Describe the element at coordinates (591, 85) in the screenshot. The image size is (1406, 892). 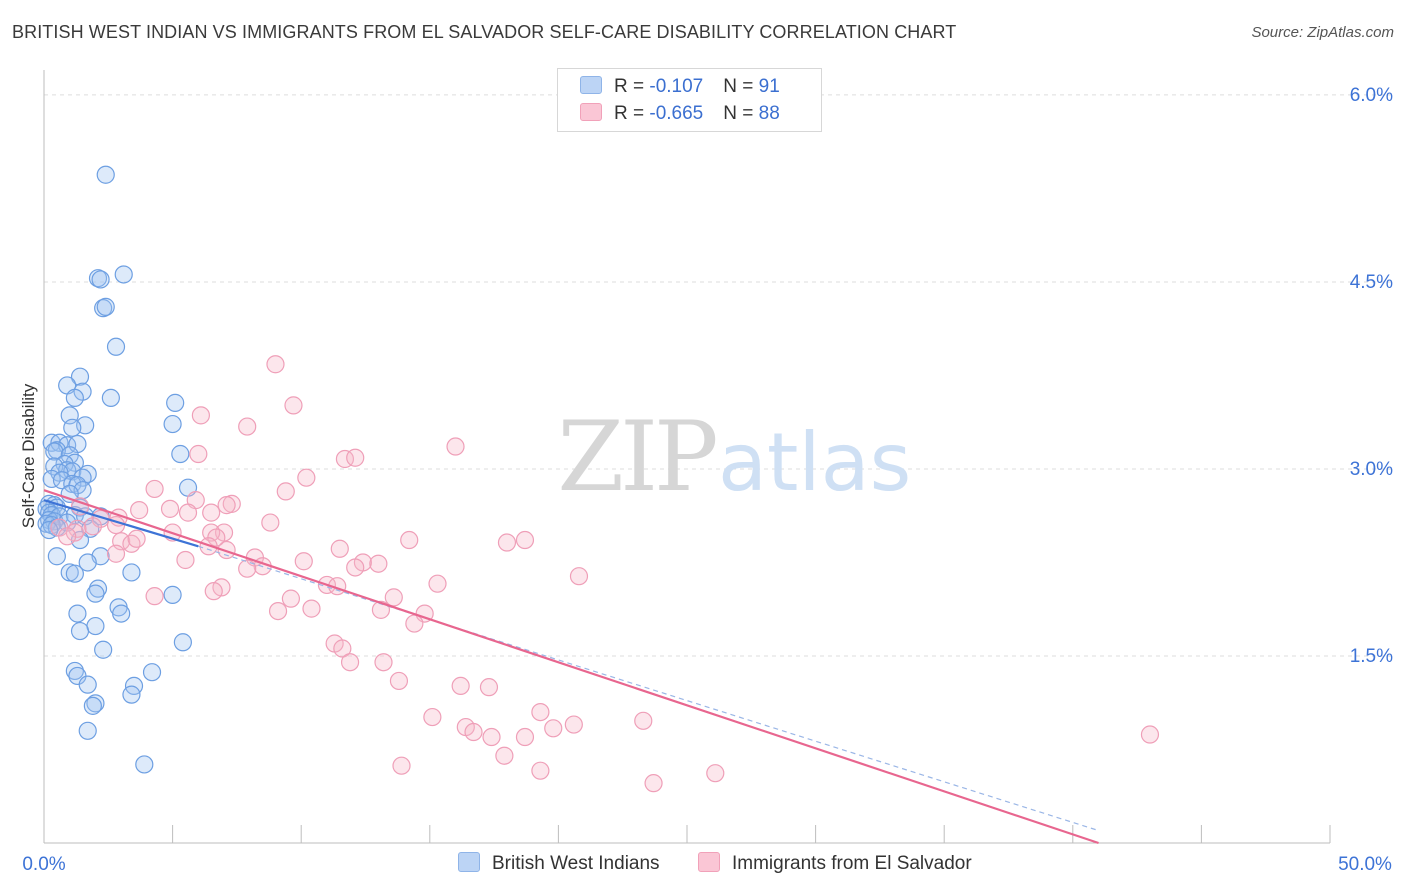
I see `legend-swatch-blue` at that location.